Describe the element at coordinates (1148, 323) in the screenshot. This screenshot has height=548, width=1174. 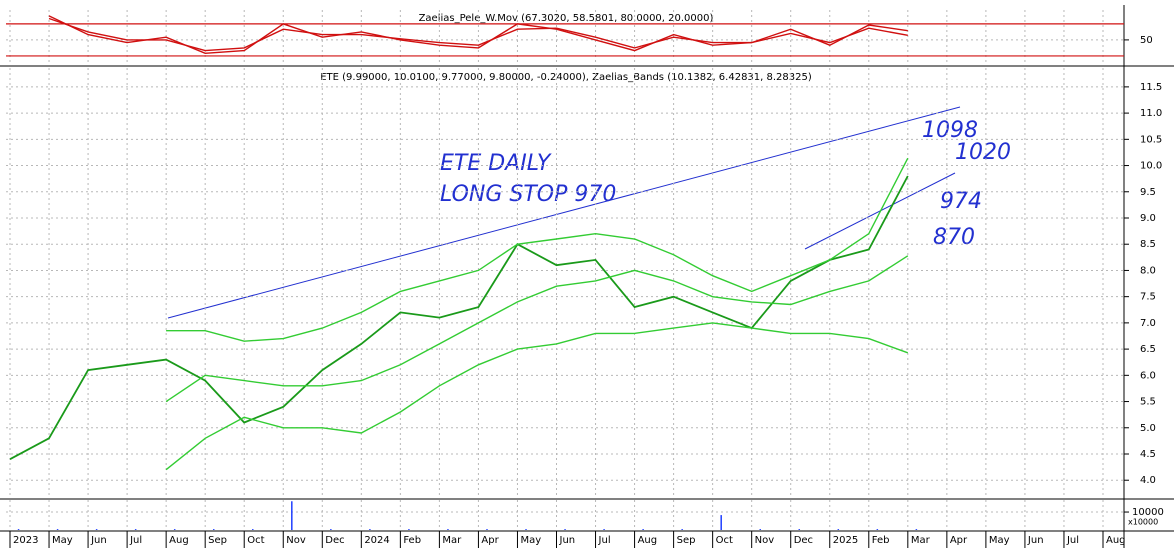
I see `y-tick-label: 7.0` at that location.